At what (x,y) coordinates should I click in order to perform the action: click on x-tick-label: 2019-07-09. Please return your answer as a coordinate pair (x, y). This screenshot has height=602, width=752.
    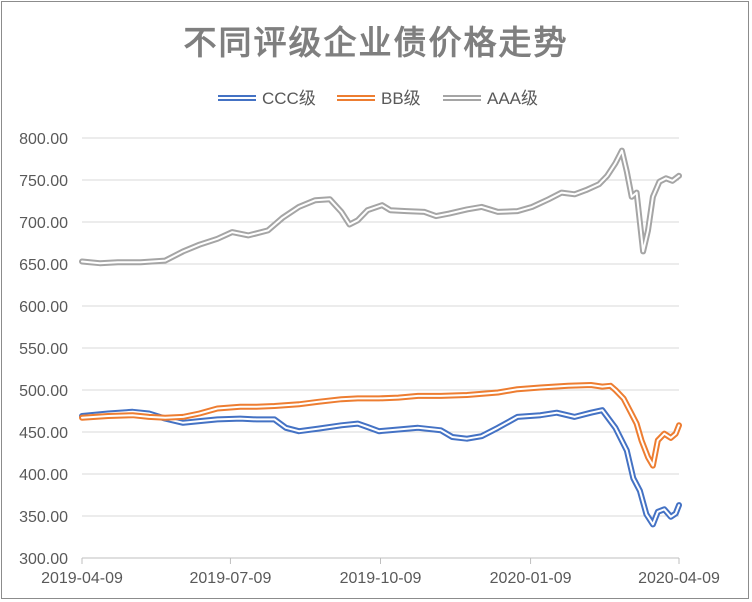
    Looking at the image, I should click on (231, 578).